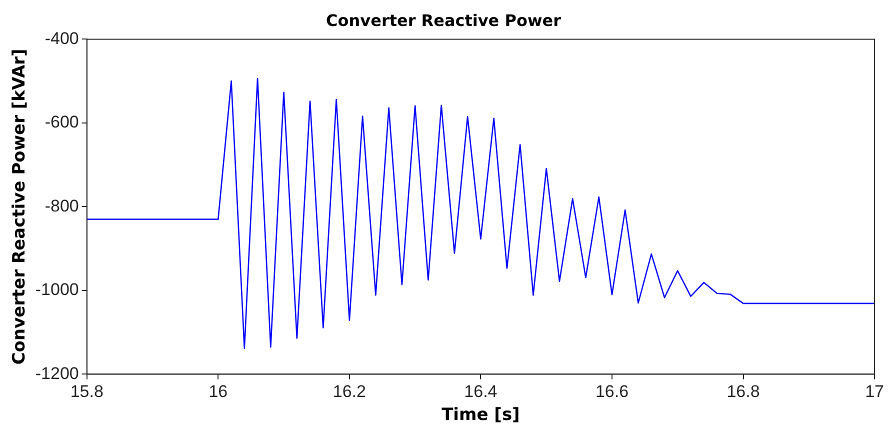 Image resolution: width=895 pixels, height=434 pixels. What do you see at coordinates (612, 392) in the screenshot?
I see `x-tick-label: 16.6` at bounding box center [612, 392].